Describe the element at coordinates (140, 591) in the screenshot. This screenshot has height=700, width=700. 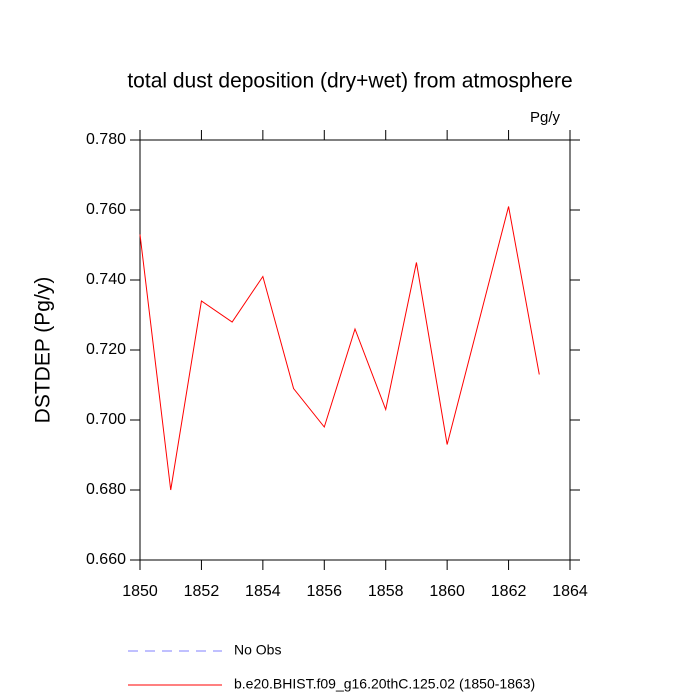
I see `x-tick-label: 1850` at that location.